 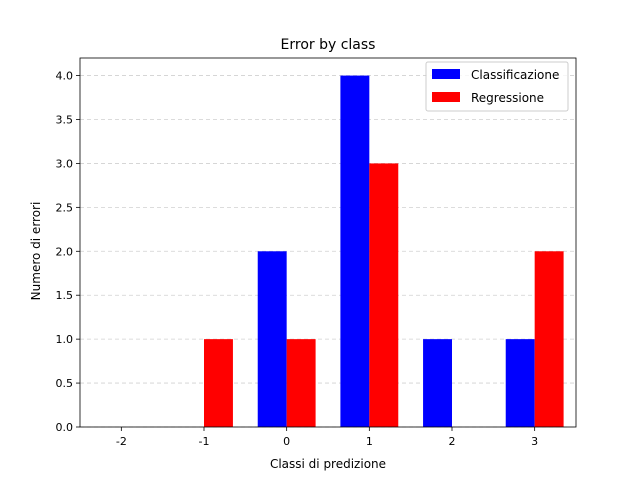 What do you see at coordinates (446, 74) in the screenshot?
I see `legend-swatch-classificazione` at bounding box center [446, 74].